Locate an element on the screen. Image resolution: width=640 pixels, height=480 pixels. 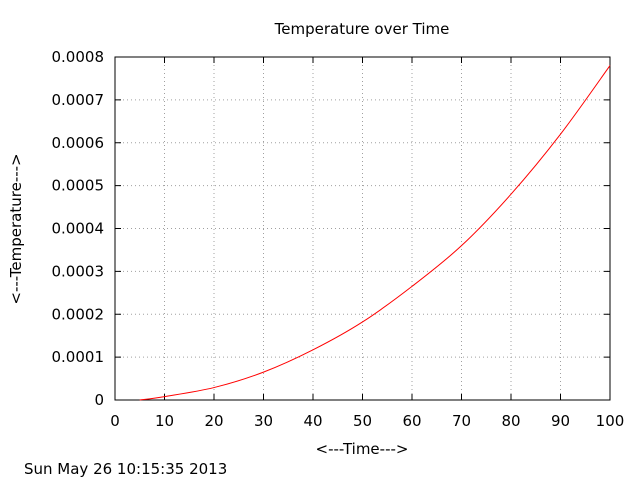
x-tick-label: 30 is located at coordinates (263, 421).